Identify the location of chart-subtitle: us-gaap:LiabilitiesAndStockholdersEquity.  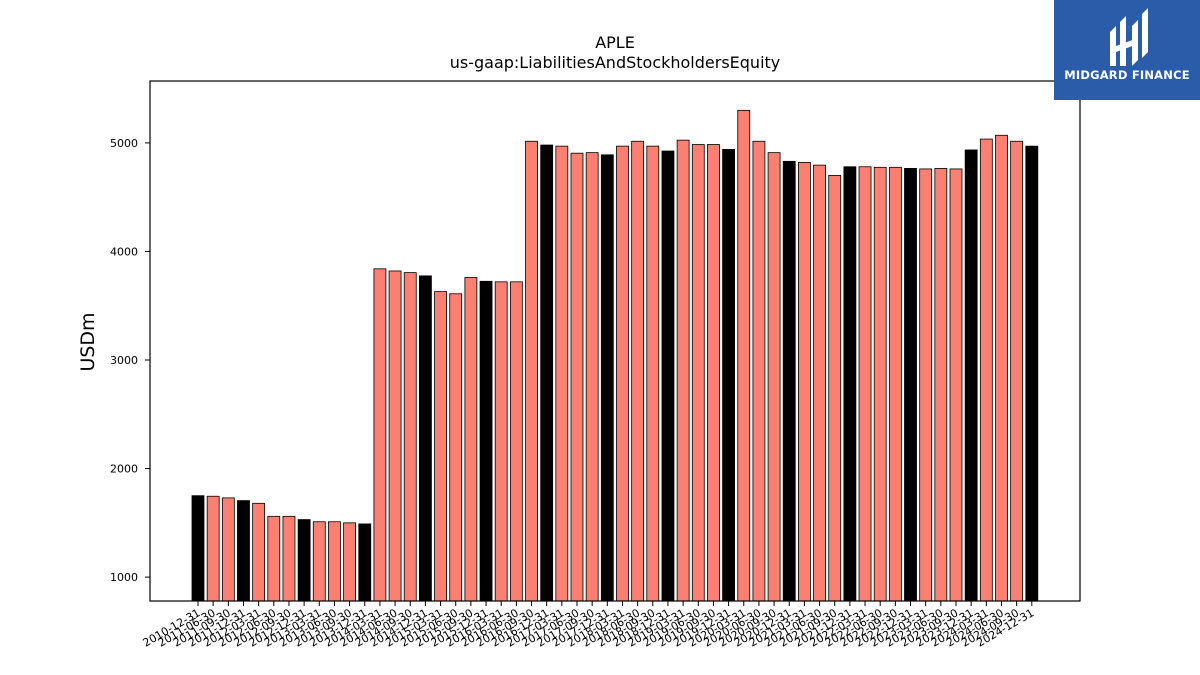
(615, 62).